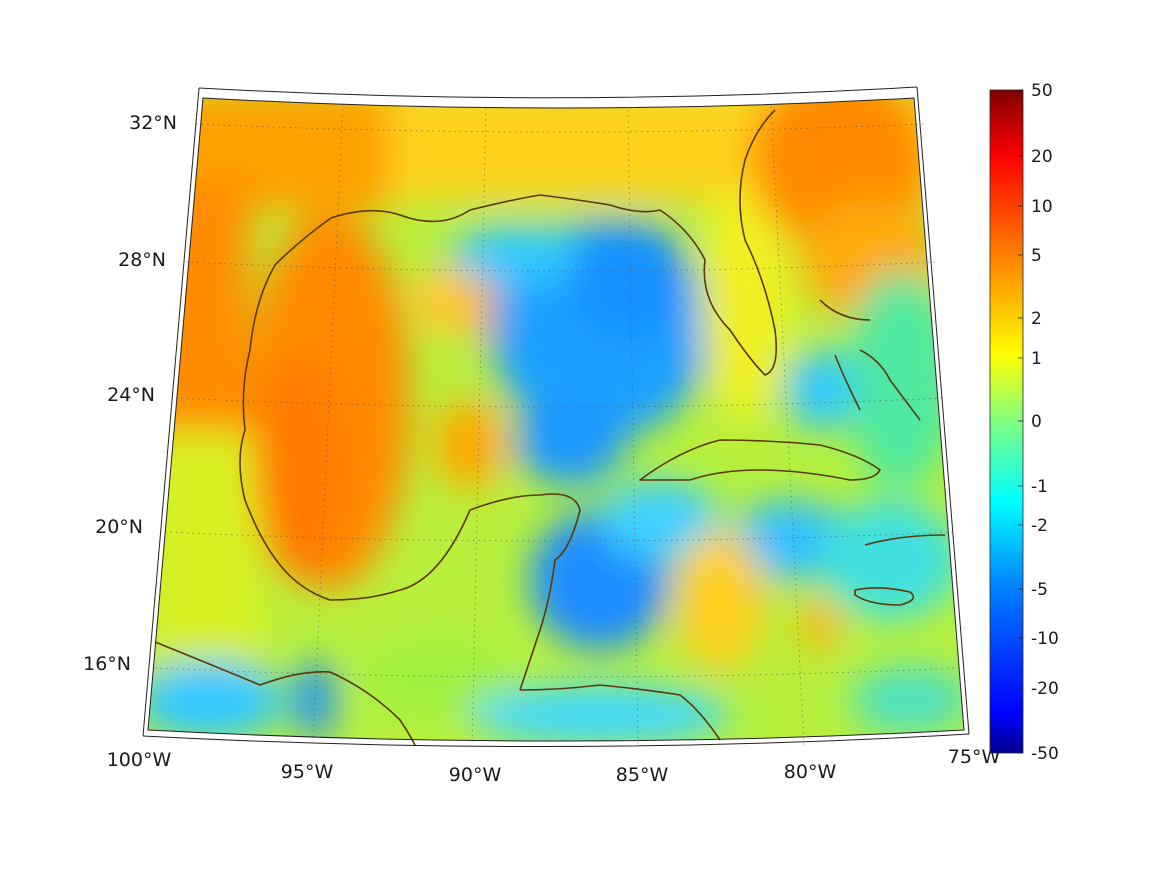  What do you see at coordinates (1039, 526) in the screenshot?
I see `colorbar-tick-label: -2` at bounding box center [1039, 526].